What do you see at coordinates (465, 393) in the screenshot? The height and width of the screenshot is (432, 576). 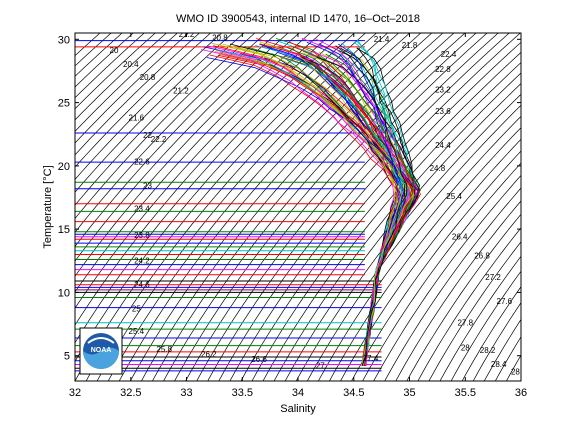 I see `x-tick-label: 35.5` at bounding box center [465, 393].